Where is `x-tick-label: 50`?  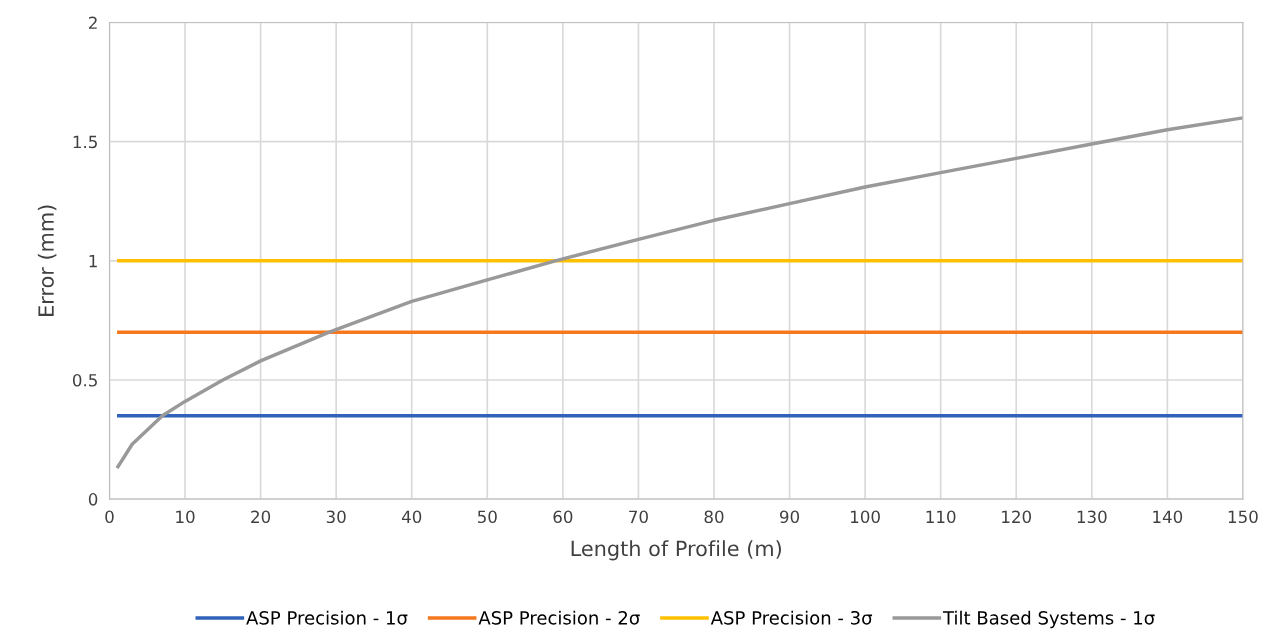
x-tick-label: 50 is located at coordinates (487, 517).